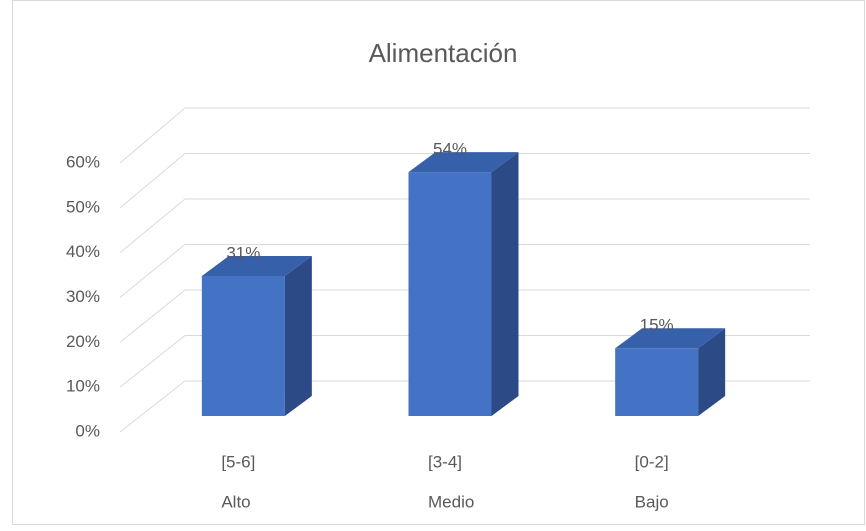 This screenshot has width=866, height=531. Describe the element at coordinates (87, 430) in the screenshot. I see `y-tick-label: 0%` at that location.